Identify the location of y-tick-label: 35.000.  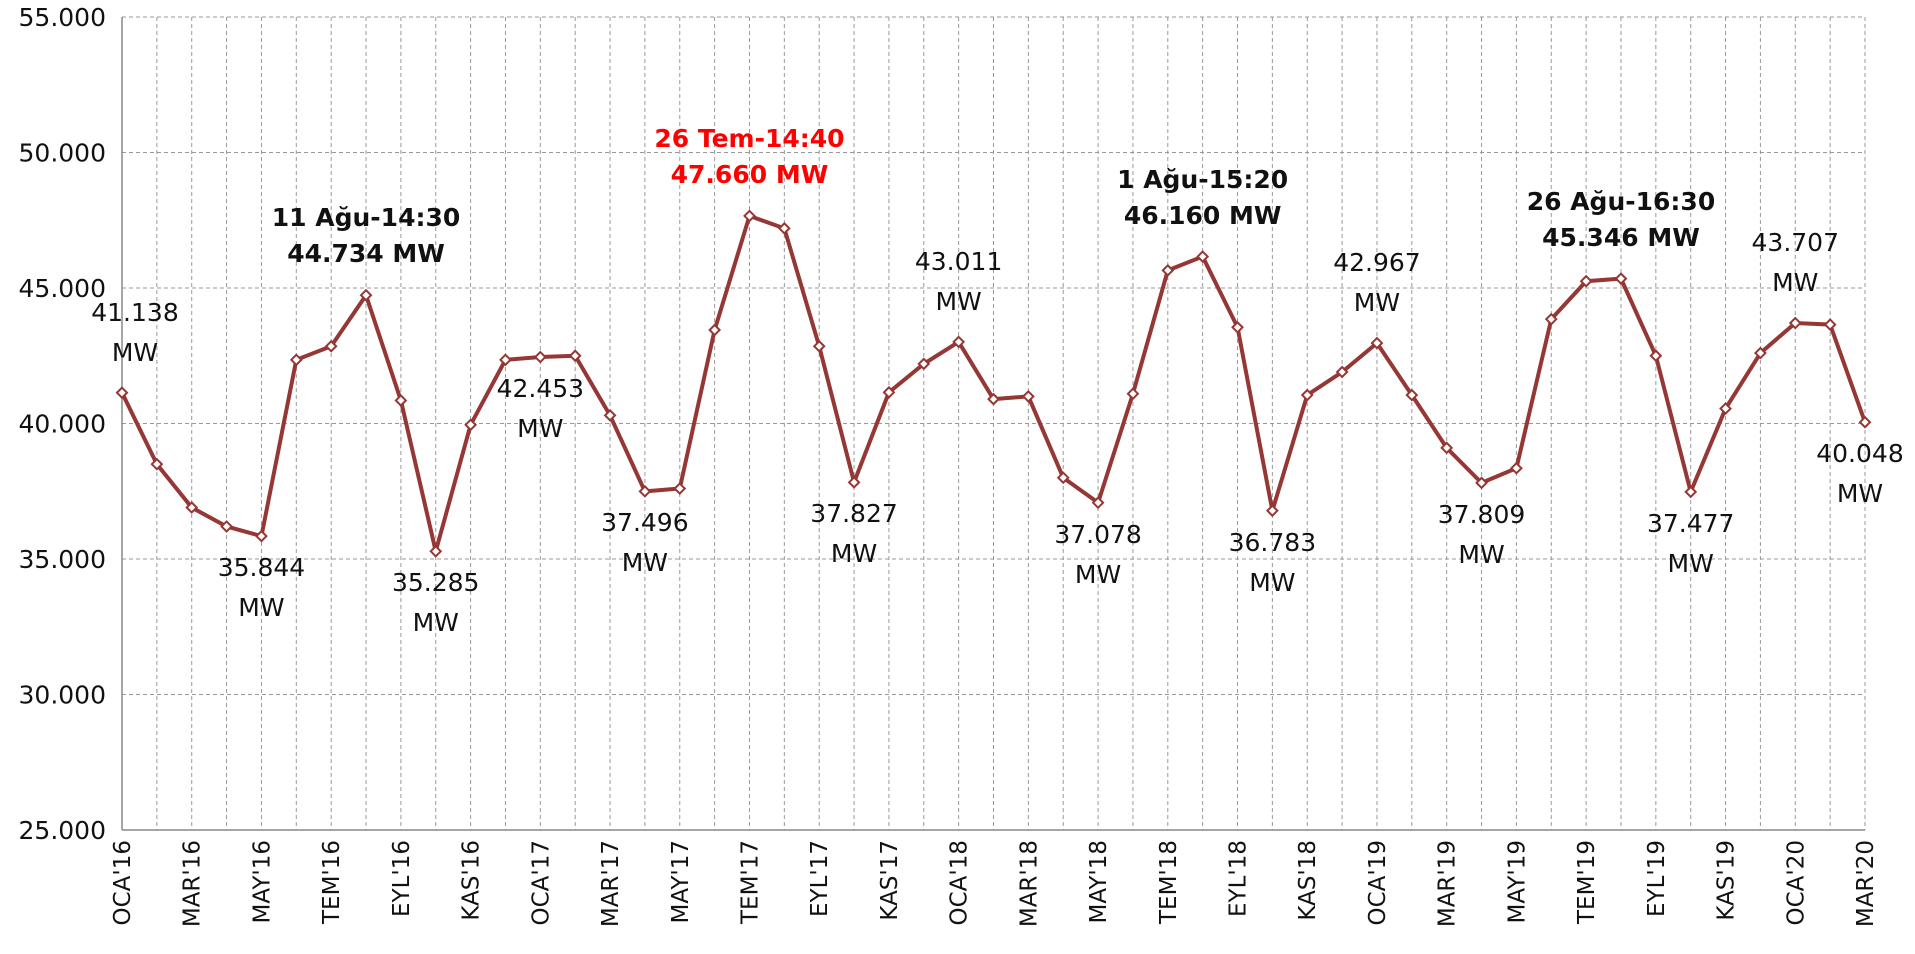
(62, 559).